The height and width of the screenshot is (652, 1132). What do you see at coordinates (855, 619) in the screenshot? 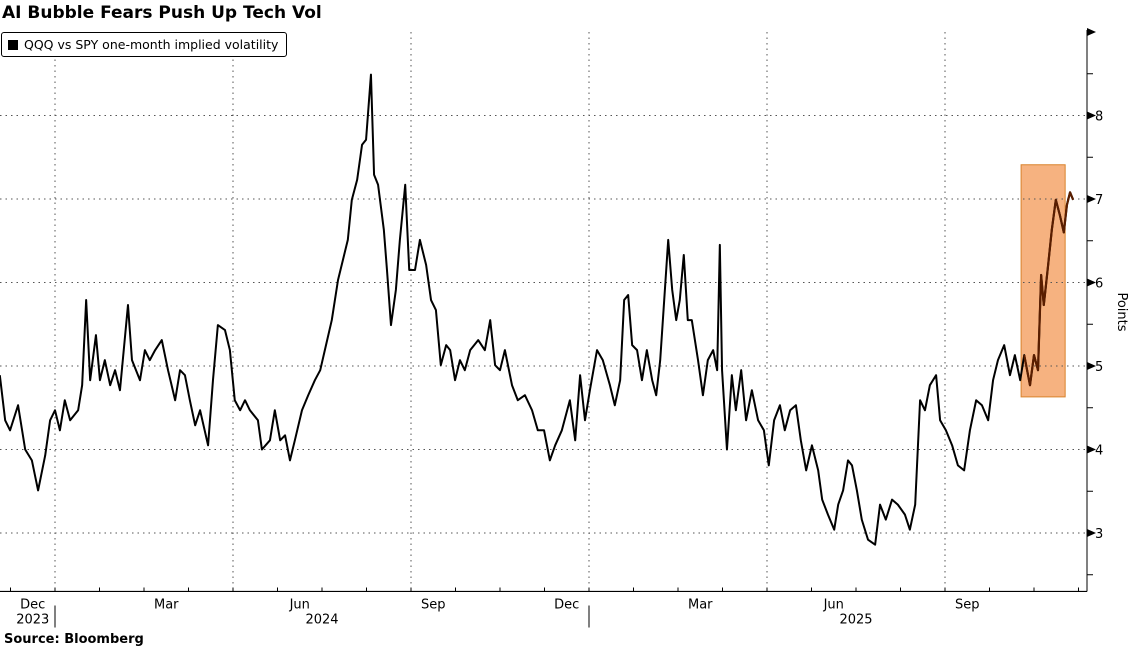
I see `x-year-label: 2025` at bounding box center [855, 619].